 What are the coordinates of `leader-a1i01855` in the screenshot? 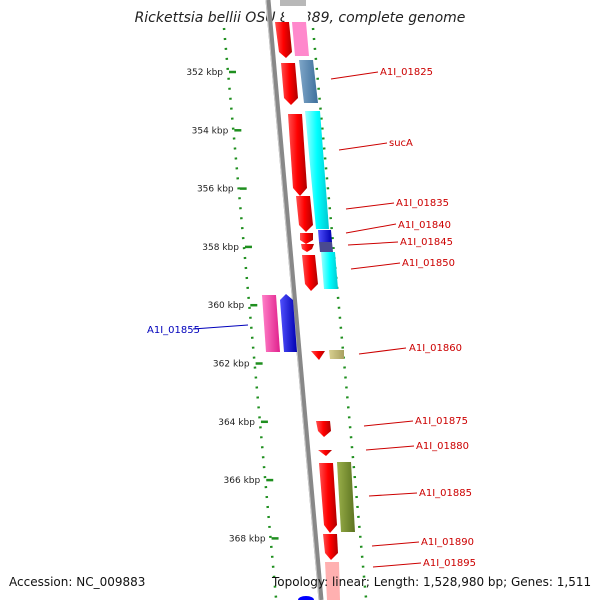 It's located at (220, 327).